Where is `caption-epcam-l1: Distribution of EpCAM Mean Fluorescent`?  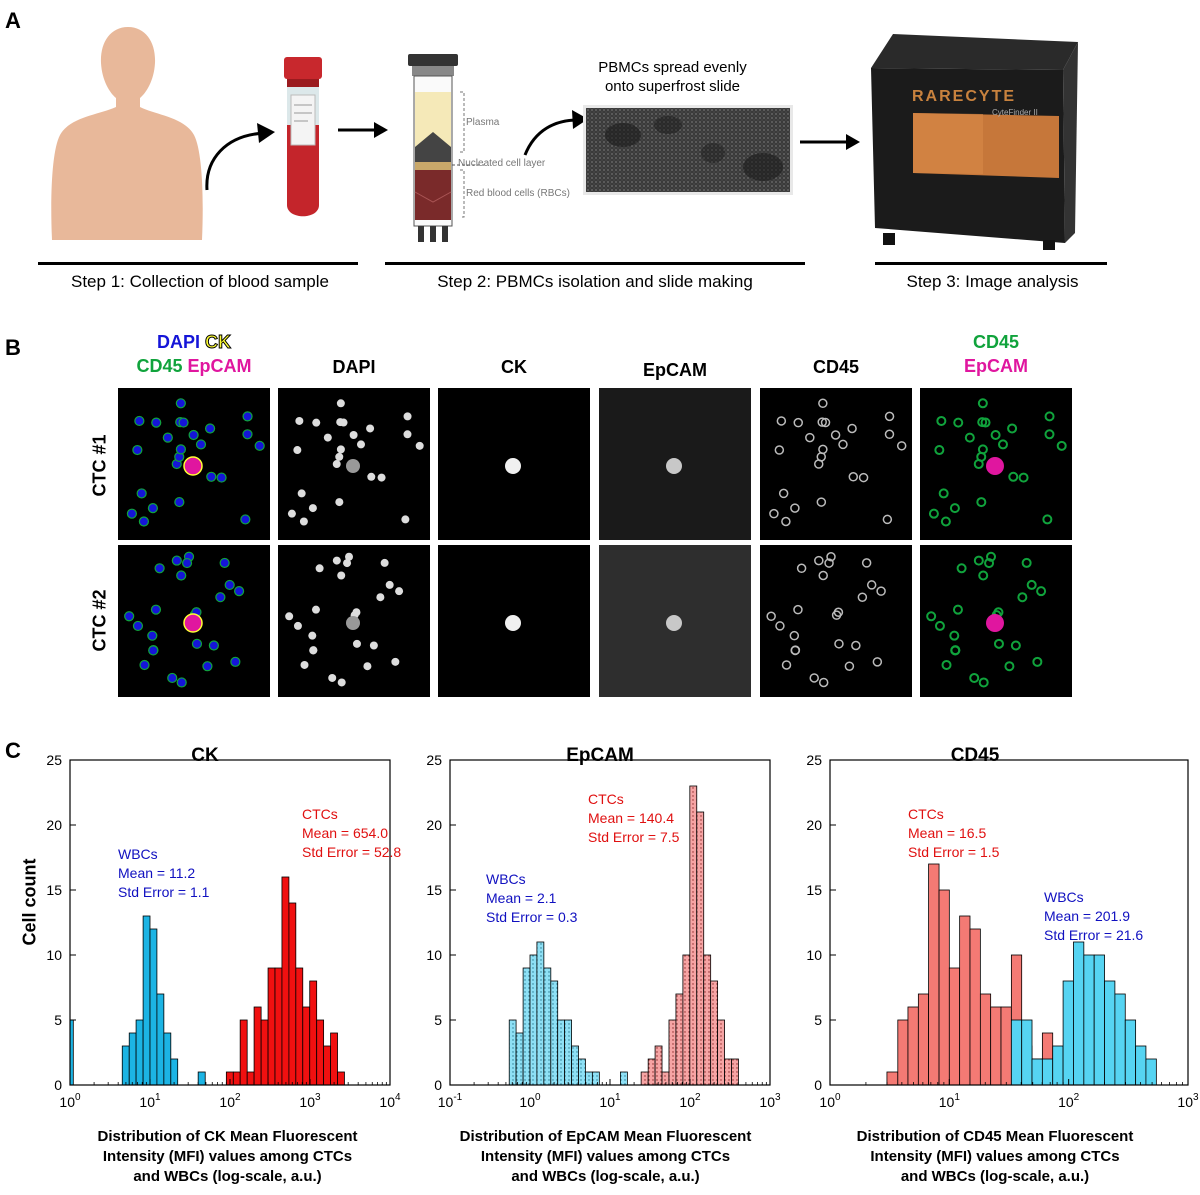
caption-epcam-l1: Distribution of EpCAM Mean Fluorescent is located at coordinates (605, 1136).